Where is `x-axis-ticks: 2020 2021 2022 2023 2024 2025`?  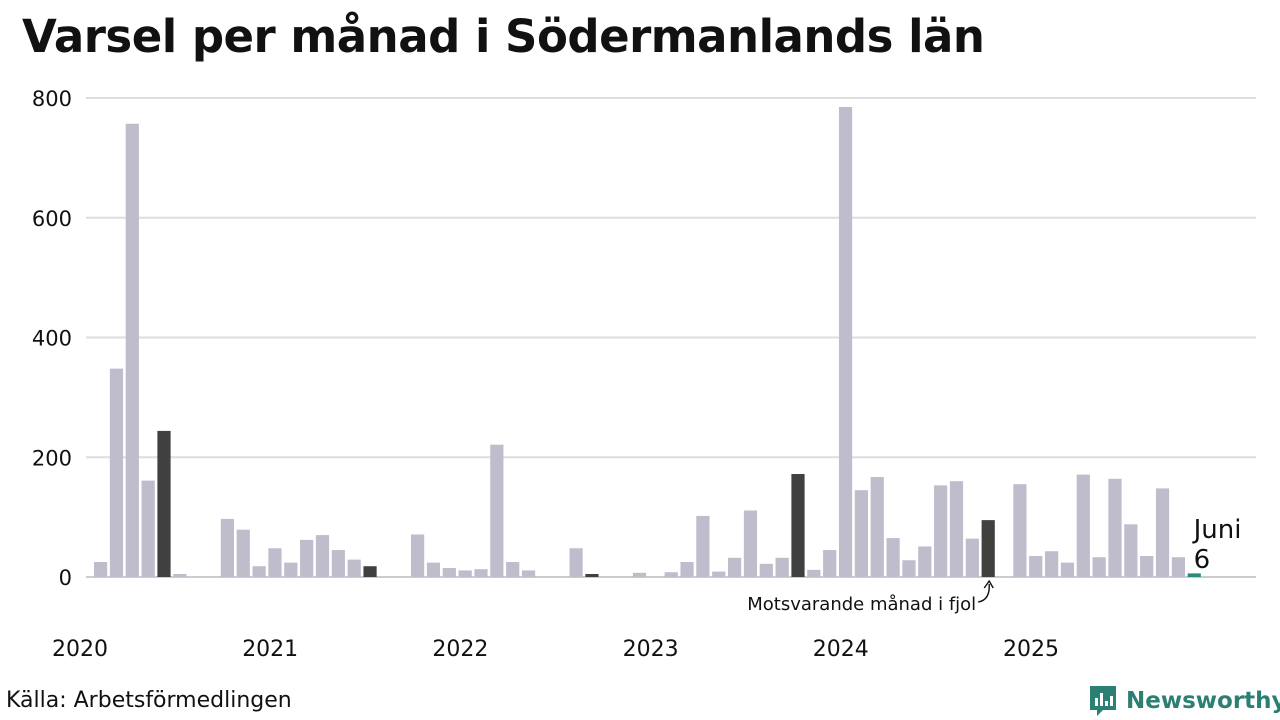 x-axis-ticks: 2020 2021 2022 2023 2024 2025 is located at coordinates (555, 649).